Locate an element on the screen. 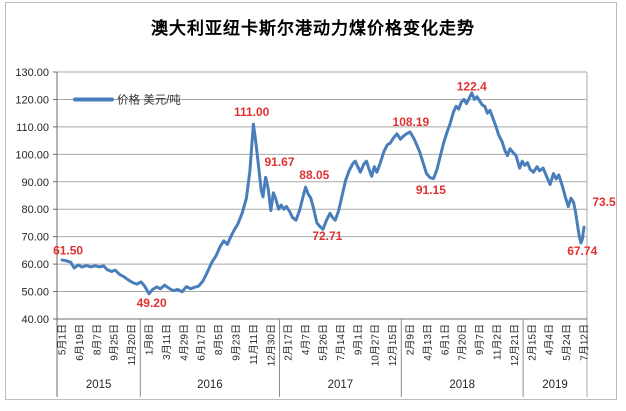  x-axis-date-label: 7月14日 is located at coordinates (341, 342).